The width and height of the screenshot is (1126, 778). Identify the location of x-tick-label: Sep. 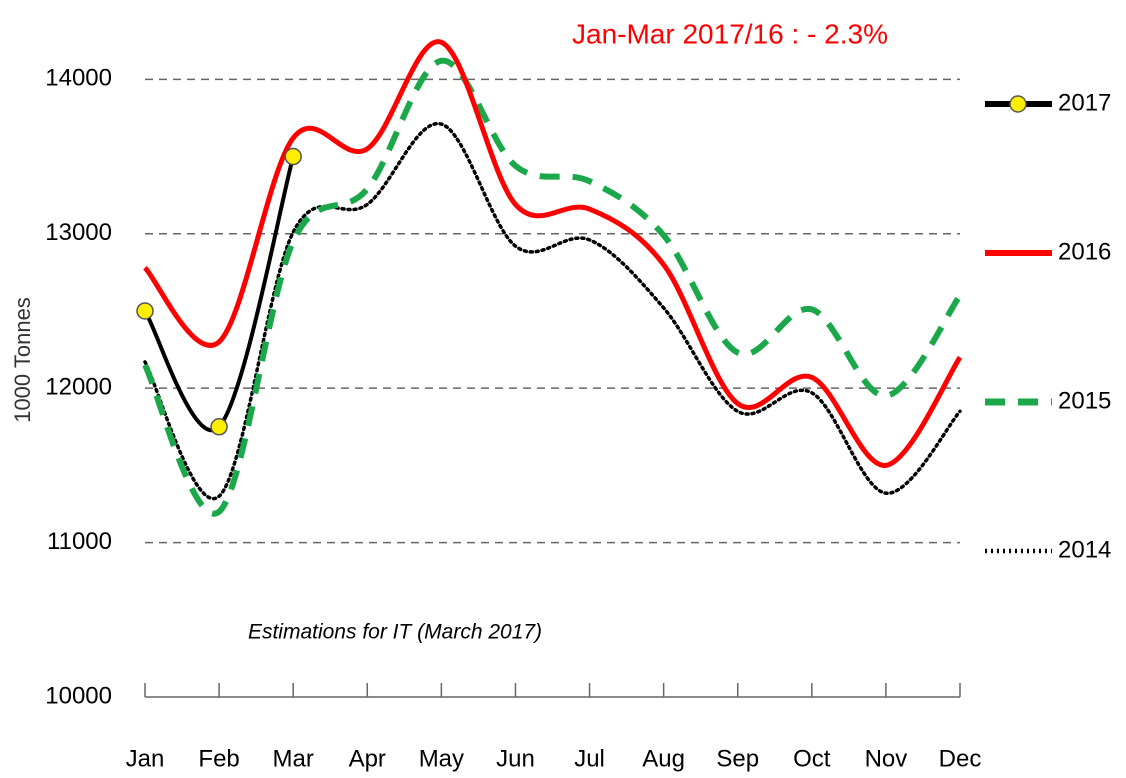
(737, 758).